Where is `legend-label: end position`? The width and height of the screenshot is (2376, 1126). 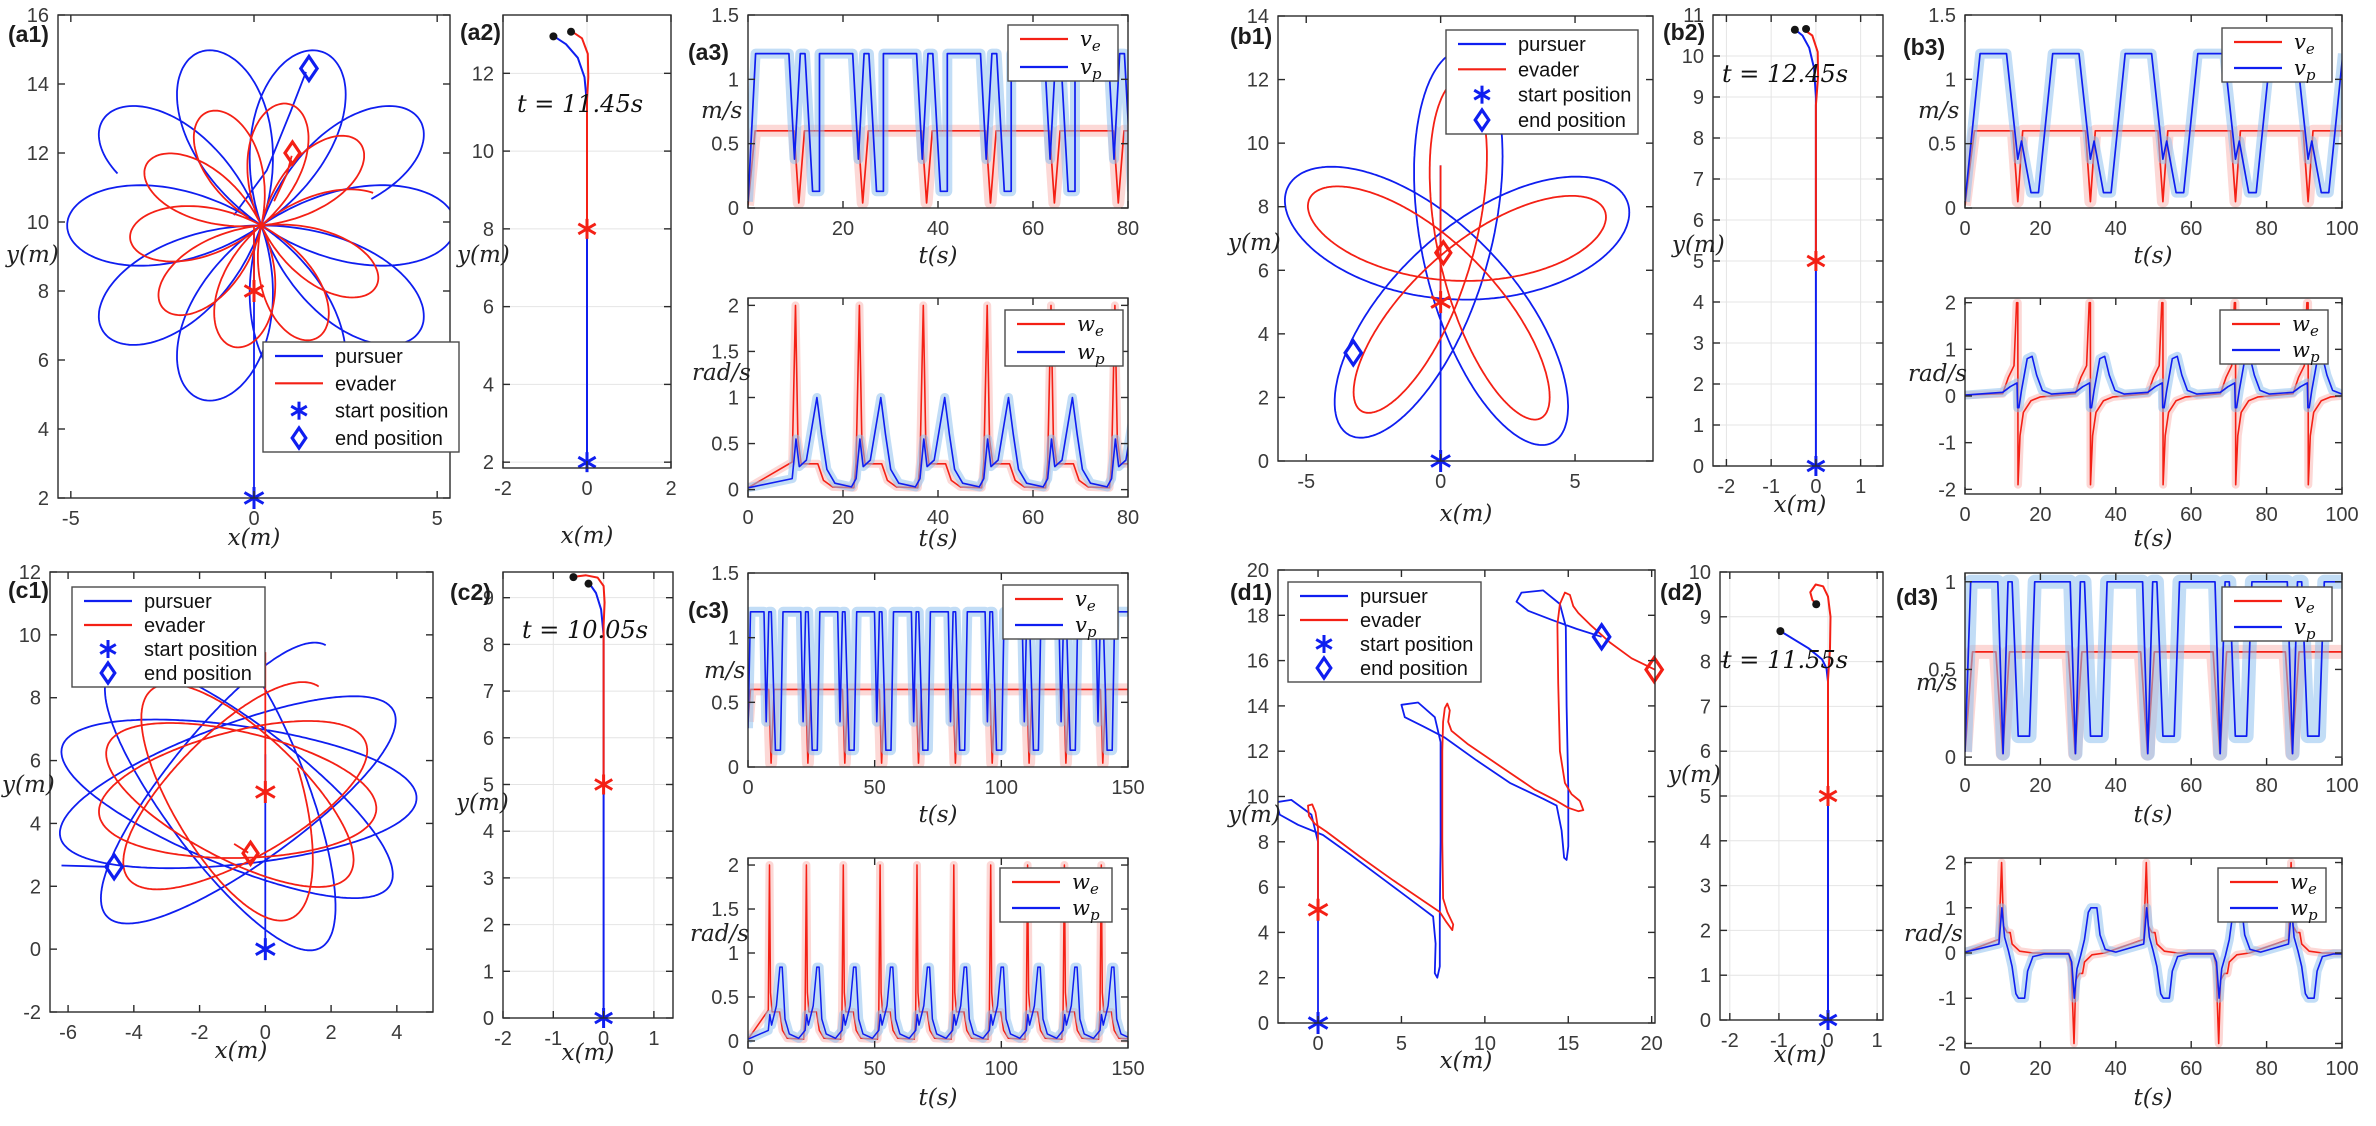
legend-label: end position is located at coordinates (198, 674).